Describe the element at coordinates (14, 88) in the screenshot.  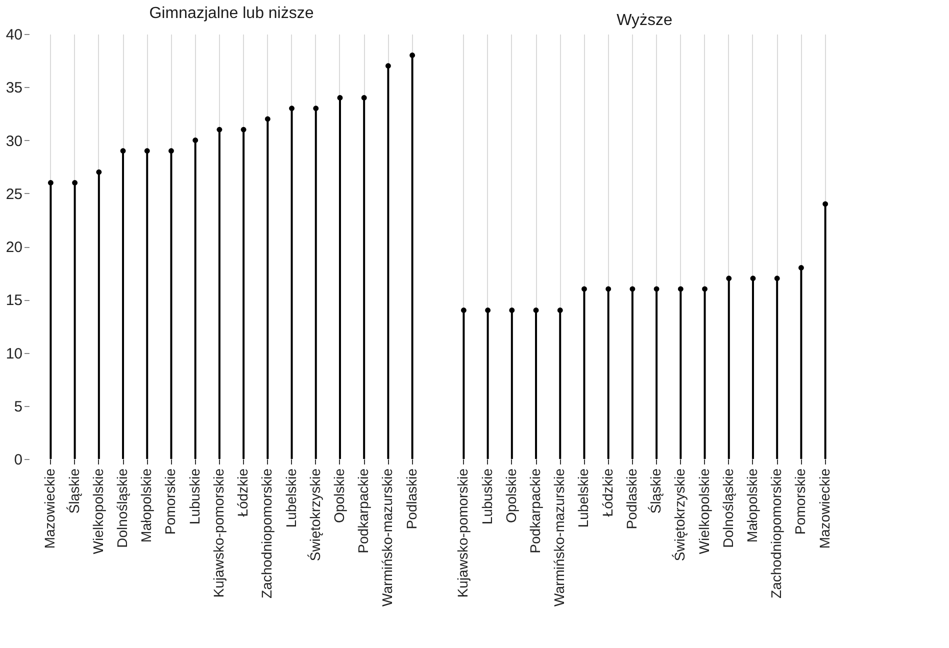
I see `y-tick-label: 35` at that location.